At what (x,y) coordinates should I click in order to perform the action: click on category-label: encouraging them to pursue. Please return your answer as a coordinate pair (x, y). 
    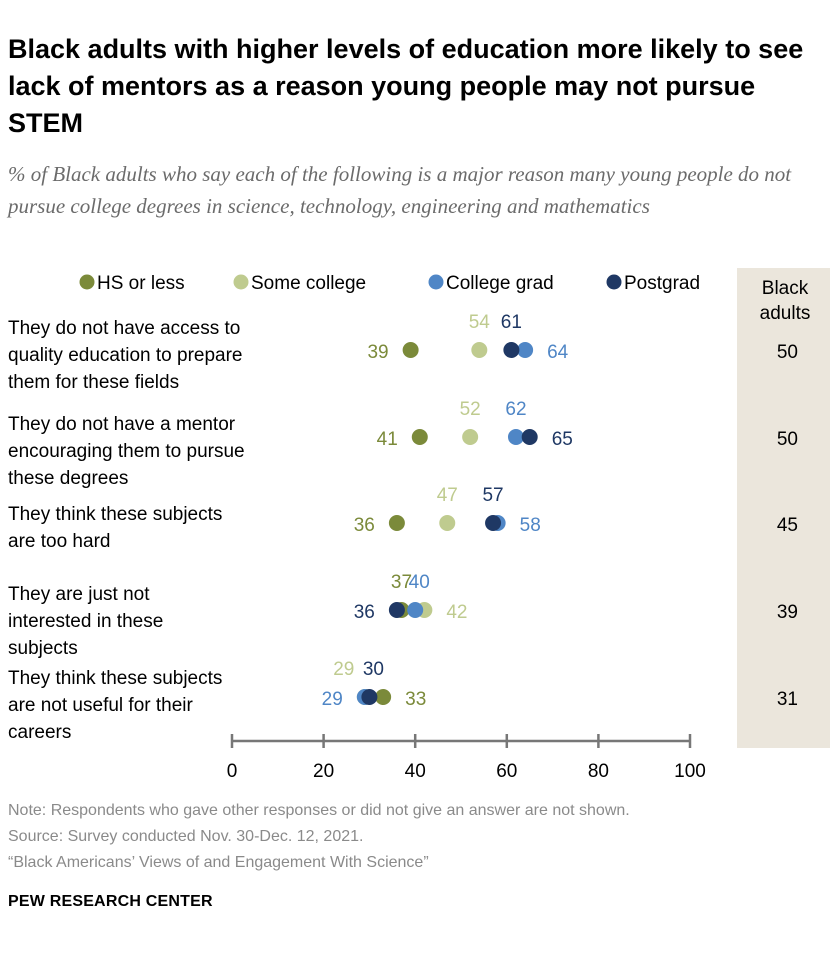
    Looking at the image, I should click on (126, 451).